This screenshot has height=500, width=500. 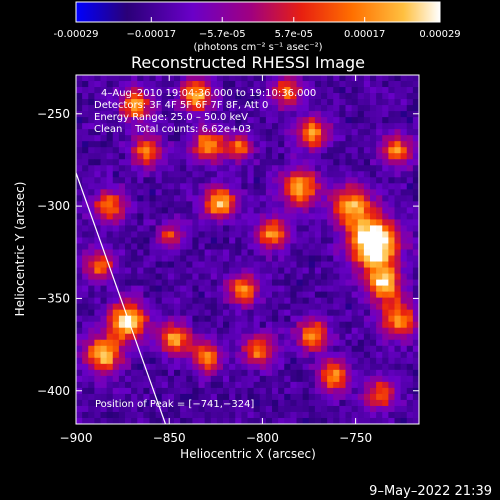 What do you see at coordinates (248, 454) in the screenshot?
I see `x-axis-label: Heliocentric X (arcsec)` at bounding box center [248, 454].